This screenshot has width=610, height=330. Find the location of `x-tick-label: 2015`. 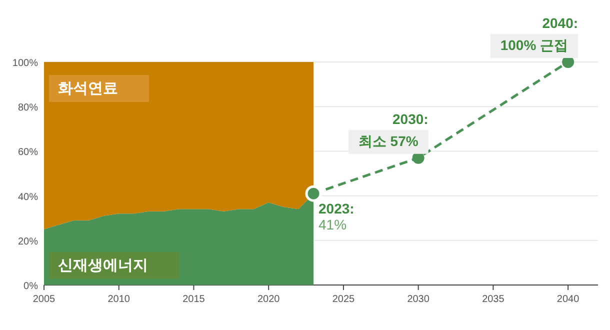

x-tick-label: 2015 is located at coordinates (194, 299).